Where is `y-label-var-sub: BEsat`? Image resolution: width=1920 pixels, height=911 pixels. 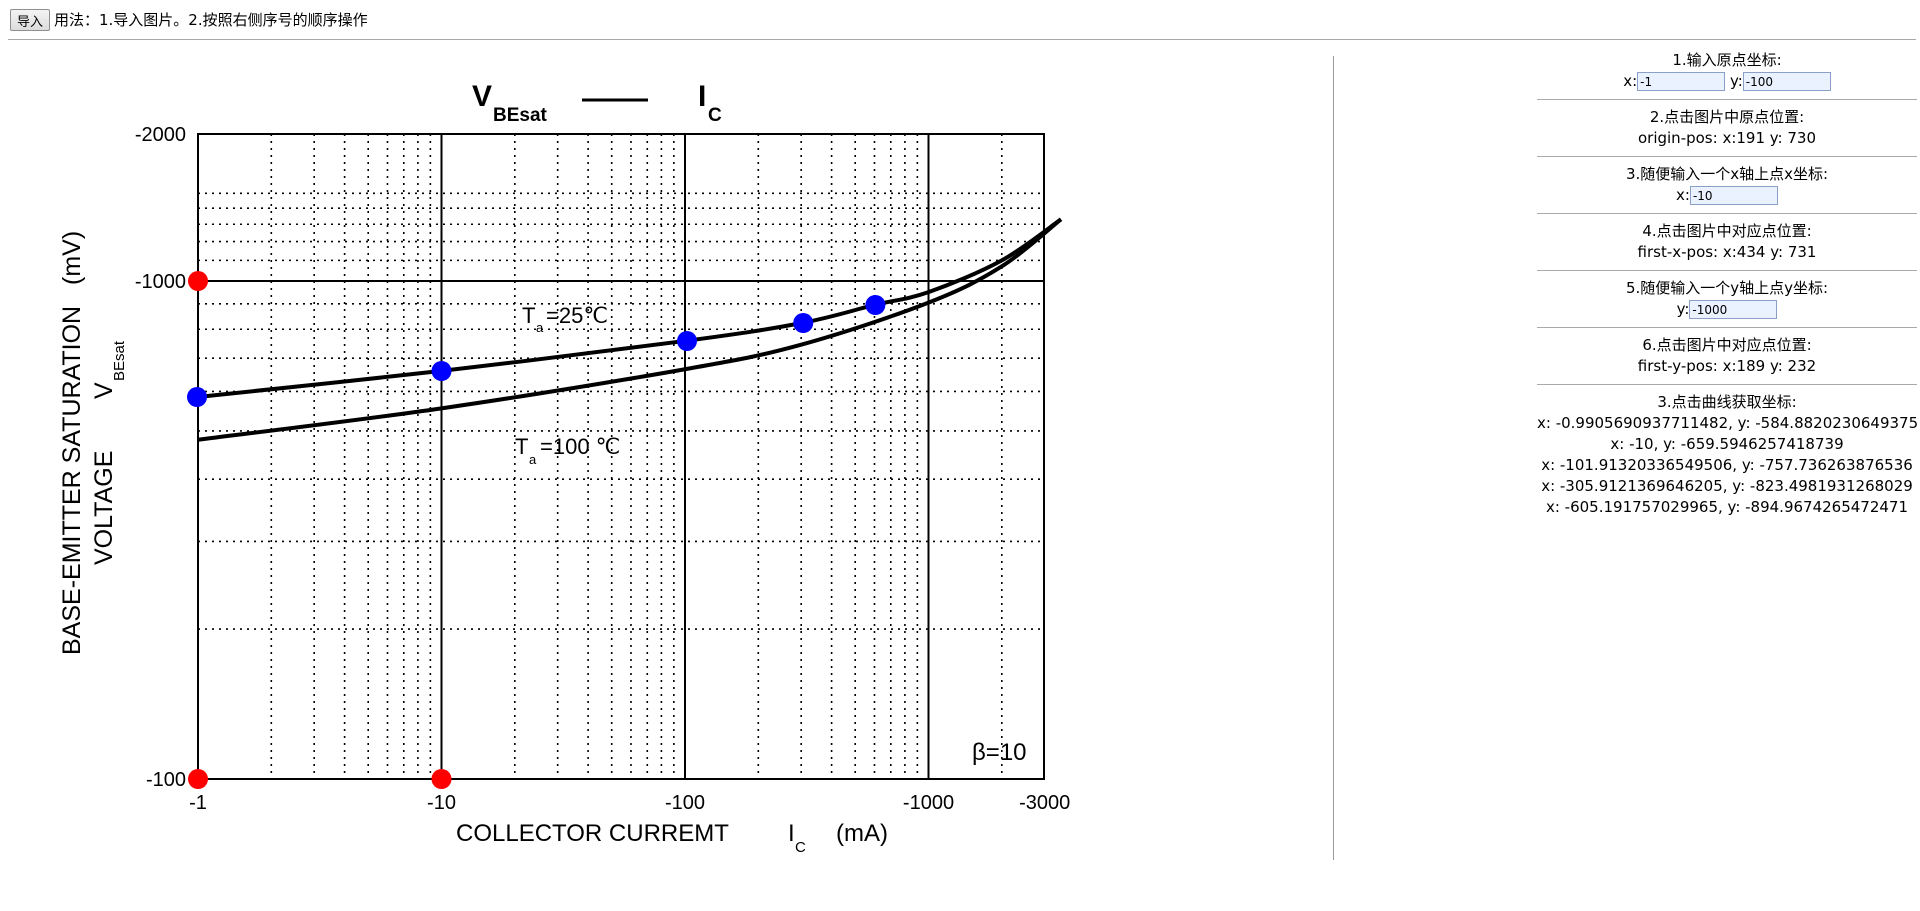 y-label-var-sub: BEsat is located at coordinates (119, 360).